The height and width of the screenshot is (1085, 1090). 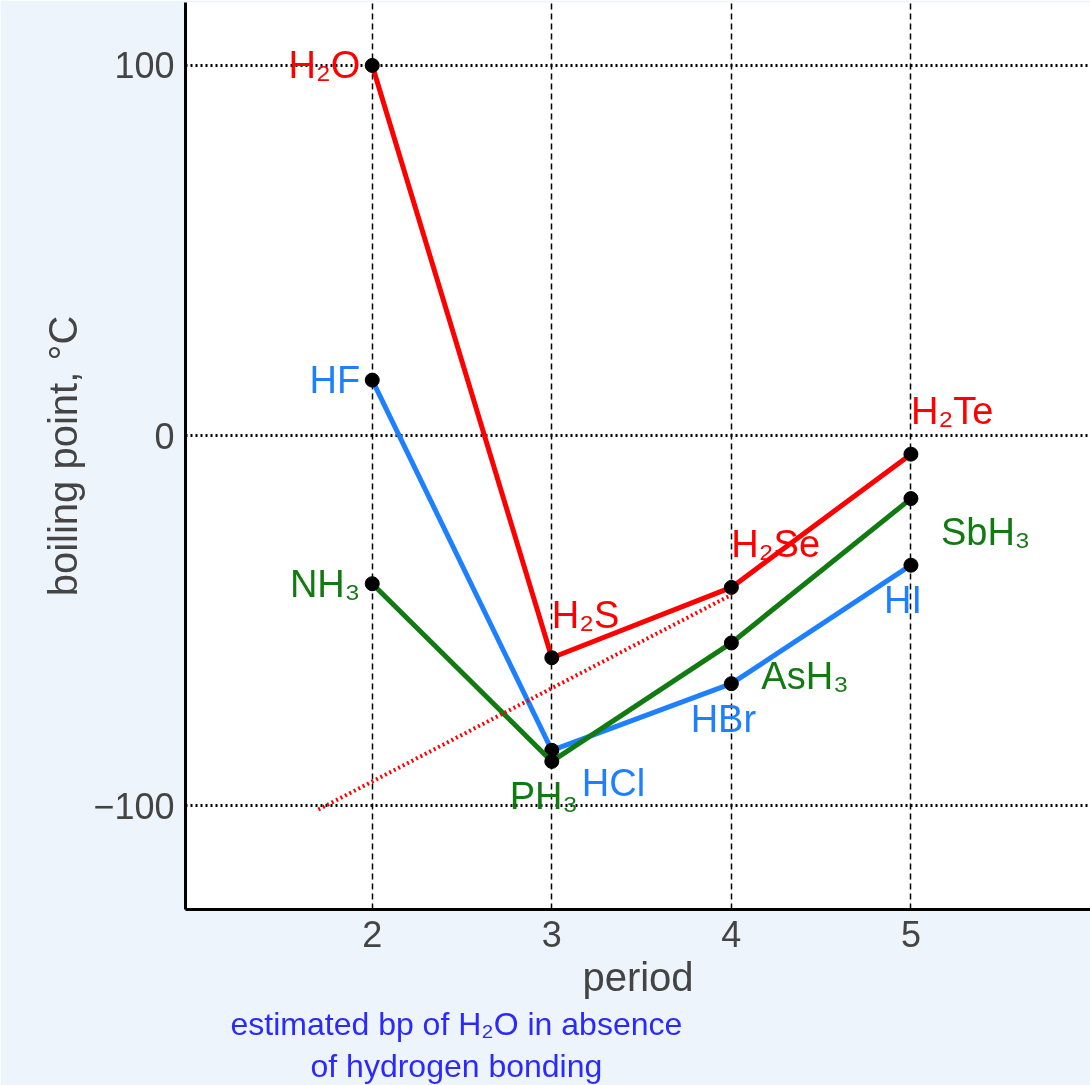 What do you see at coordinates (910, 934) in the screenshot?
I see `x-tick-label: 5` at bounding box center [910, 934].